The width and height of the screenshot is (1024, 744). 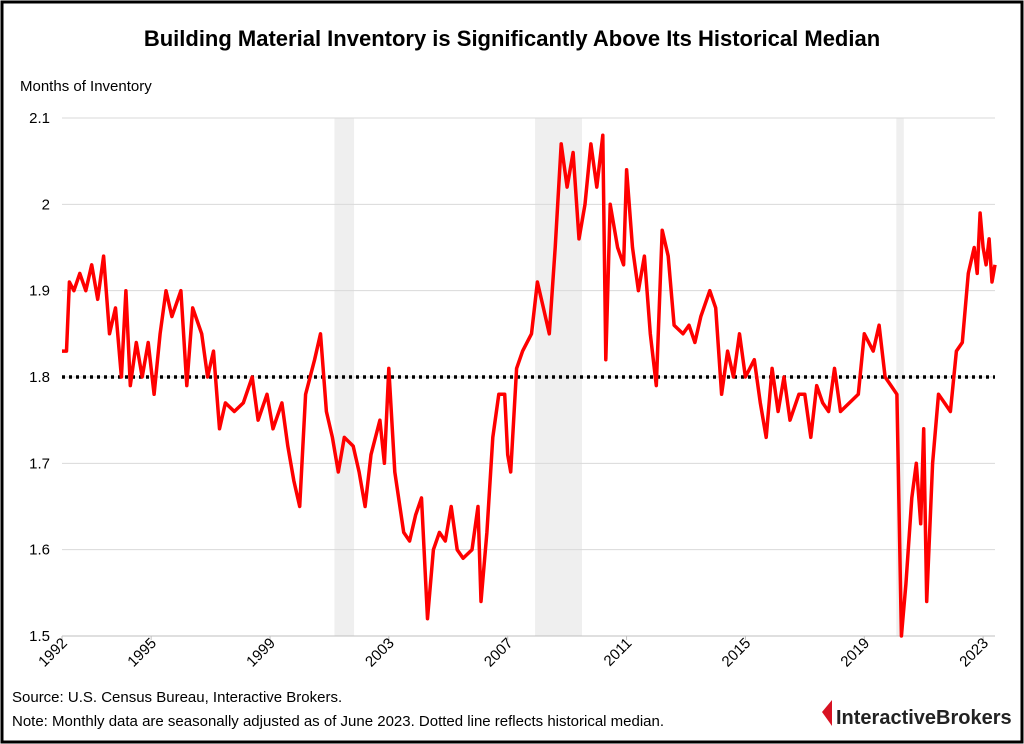 I want to click on y-tick-label: 2.1, so click(x=39, y=118).